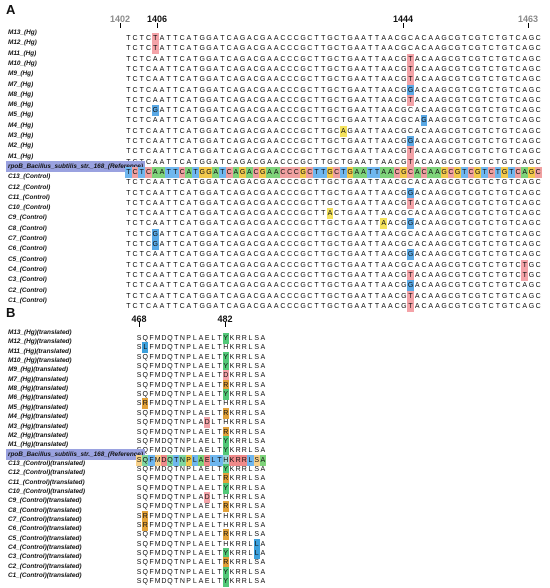 Image resolution: width=550 pixels, height=588 pixels. What do you see at coordinates (182, 432) in the screenshot?
I see `residue: N` at bounding box center [182, 432].